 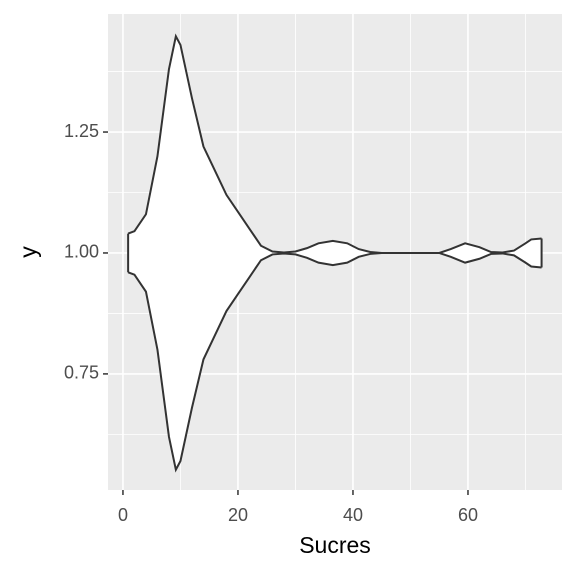 I want to click on x-tick-label: 40, so click(x=353, y=515).